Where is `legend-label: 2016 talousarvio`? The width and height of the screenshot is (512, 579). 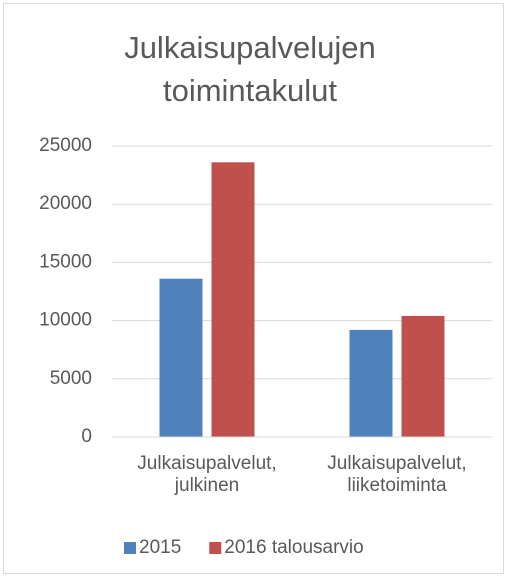 legend-label: 2016 talousarvio is located at coordinates (293, 547).